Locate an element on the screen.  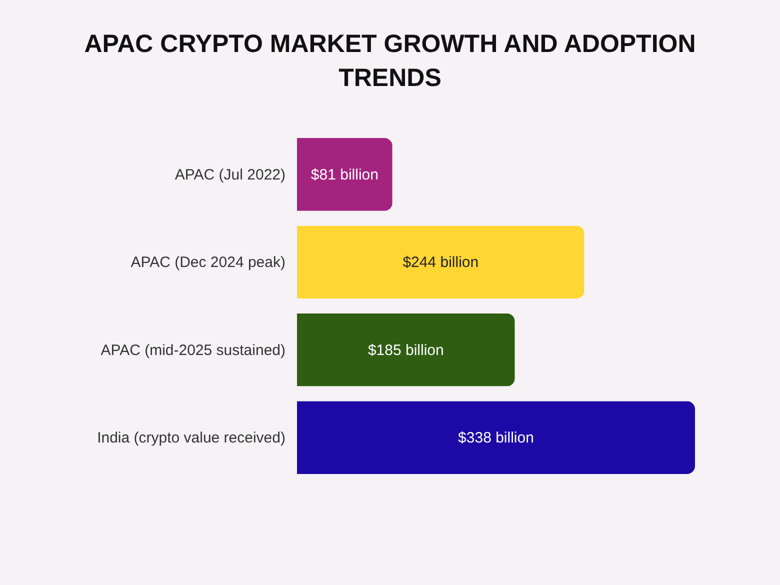
chart-title: APAC CRYPTO MARKET GROWTH AND ADOPTION TRENDS is located at coordinates (390, 61).